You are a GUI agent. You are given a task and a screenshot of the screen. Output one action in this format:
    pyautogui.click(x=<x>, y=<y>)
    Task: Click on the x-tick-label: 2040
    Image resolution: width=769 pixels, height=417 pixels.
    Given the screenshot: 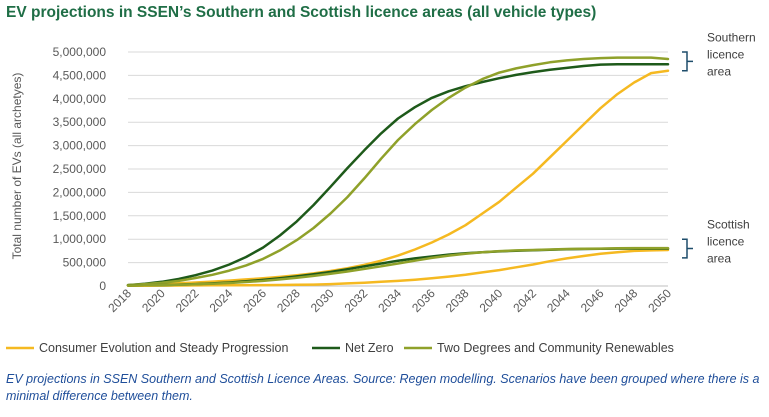 What is the action you would take?
    pyautogui.click(x=491, y=300)
    